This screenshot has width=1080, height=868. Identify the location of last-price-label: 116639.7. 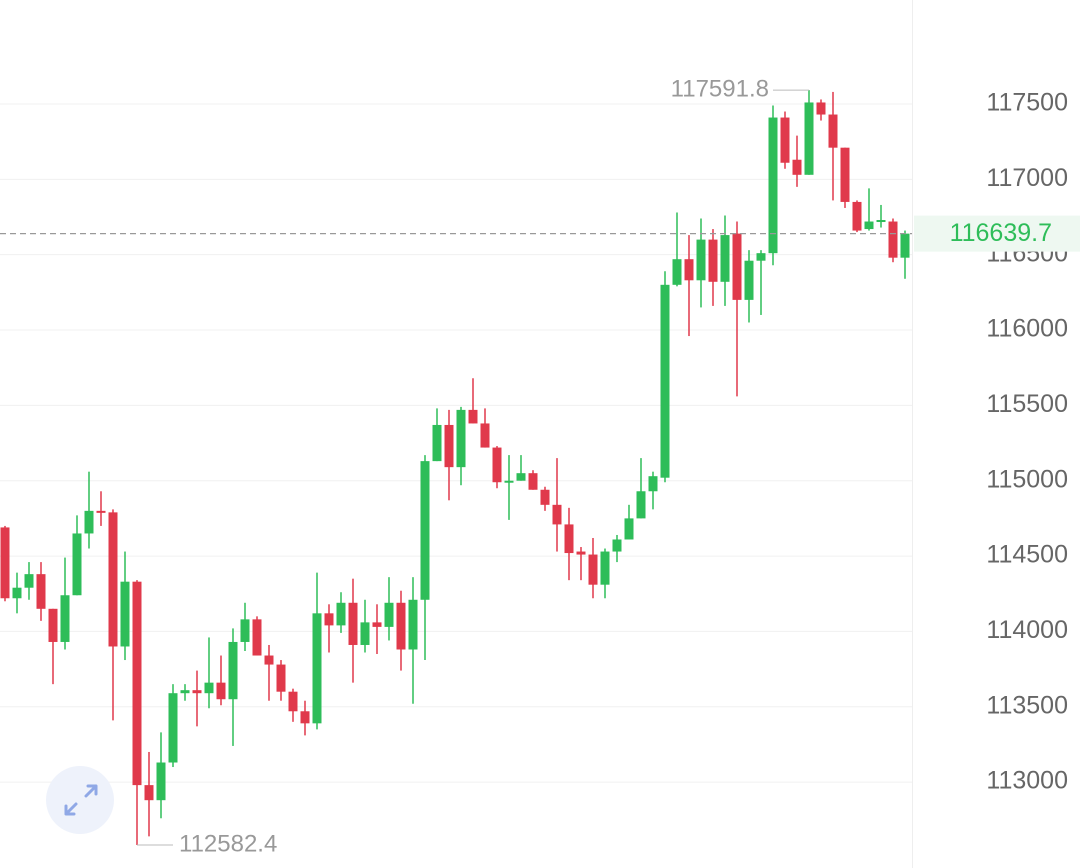
(1001, 233).